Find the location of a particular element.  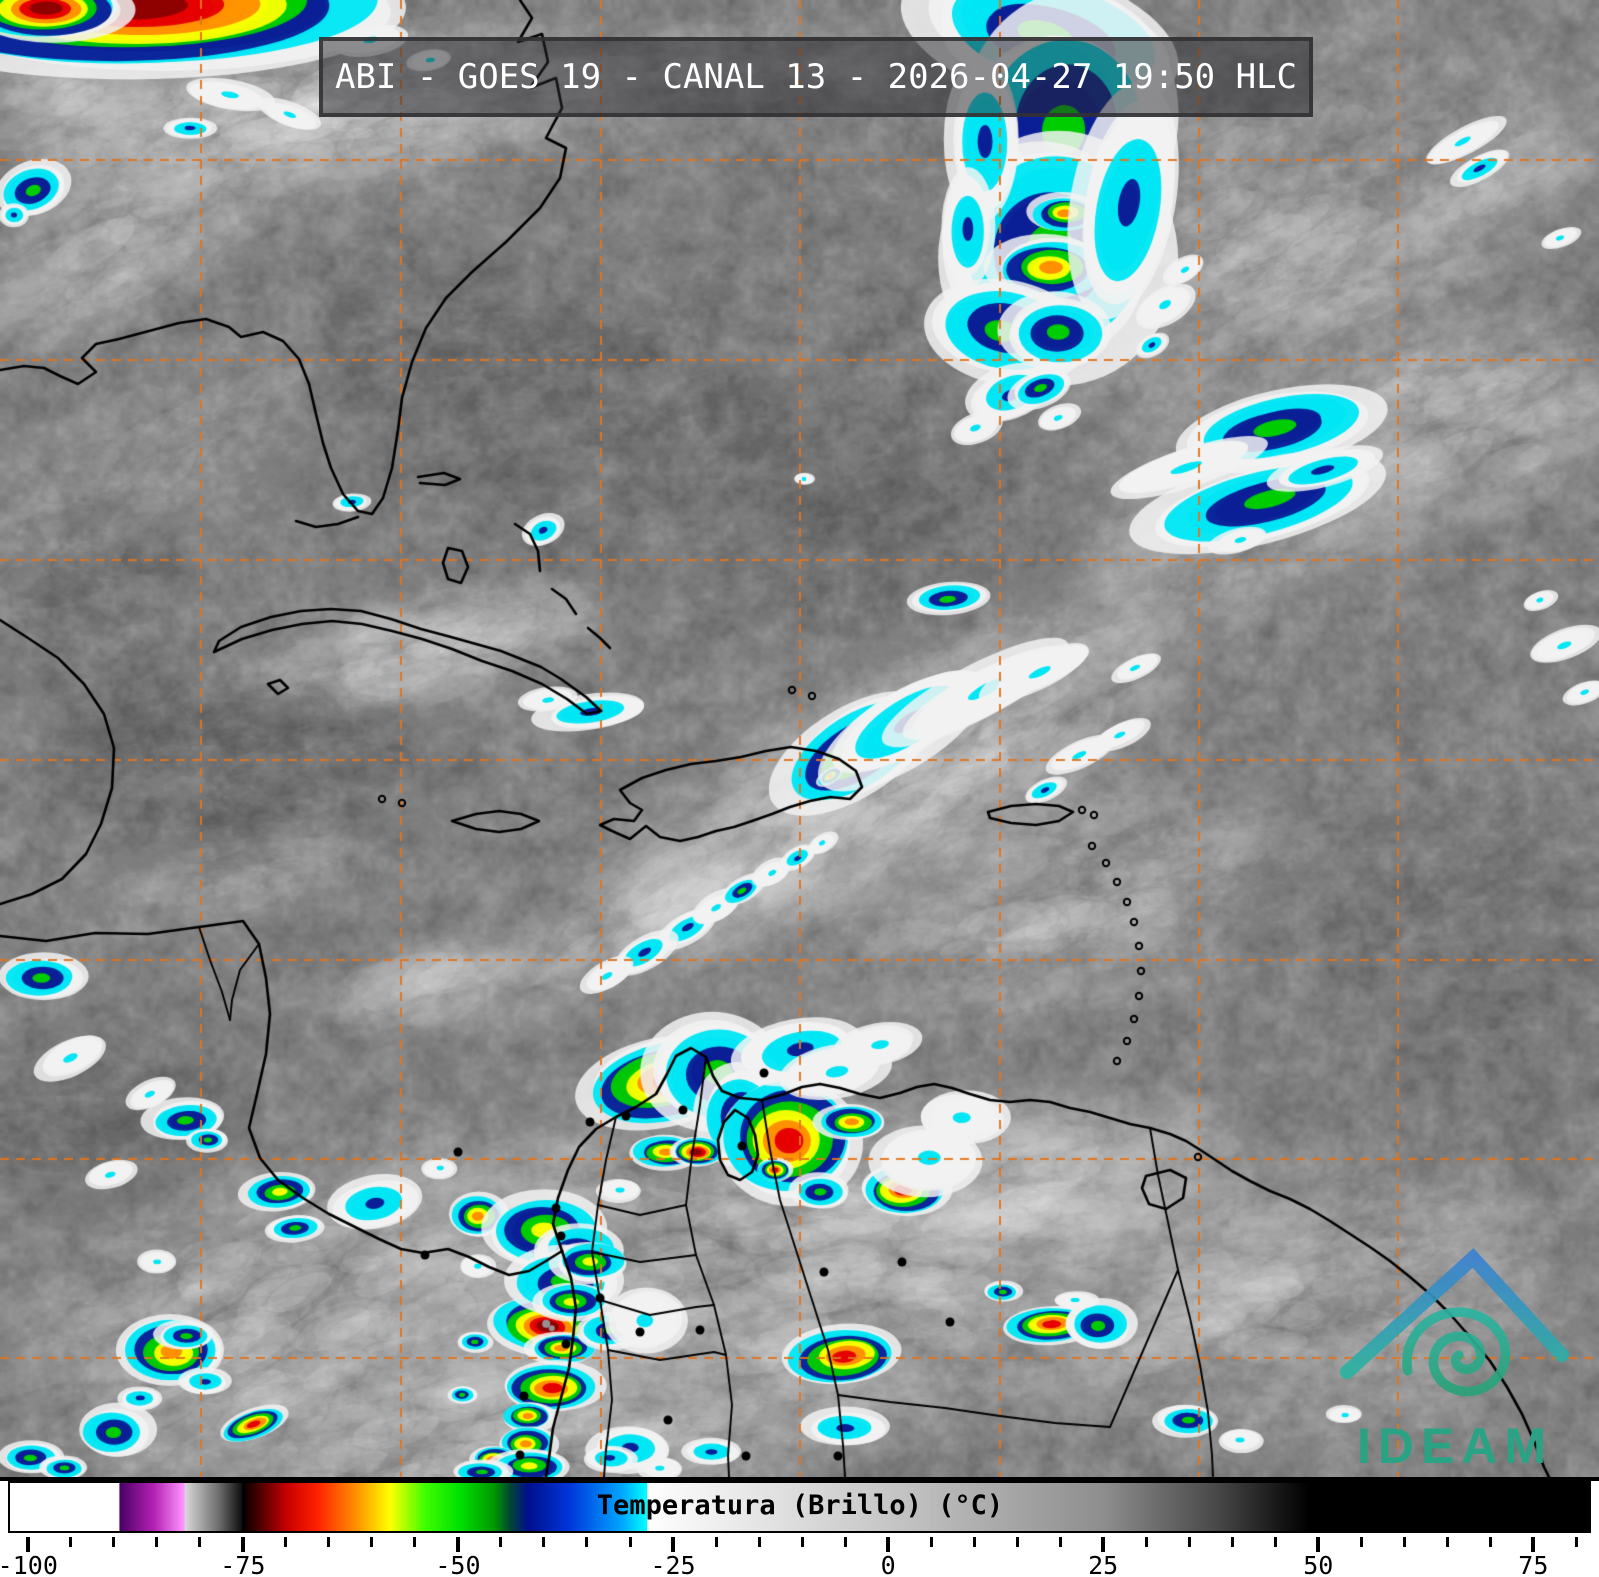

ideam-logo: IDEAM is located at coordinates (1454, 1361).